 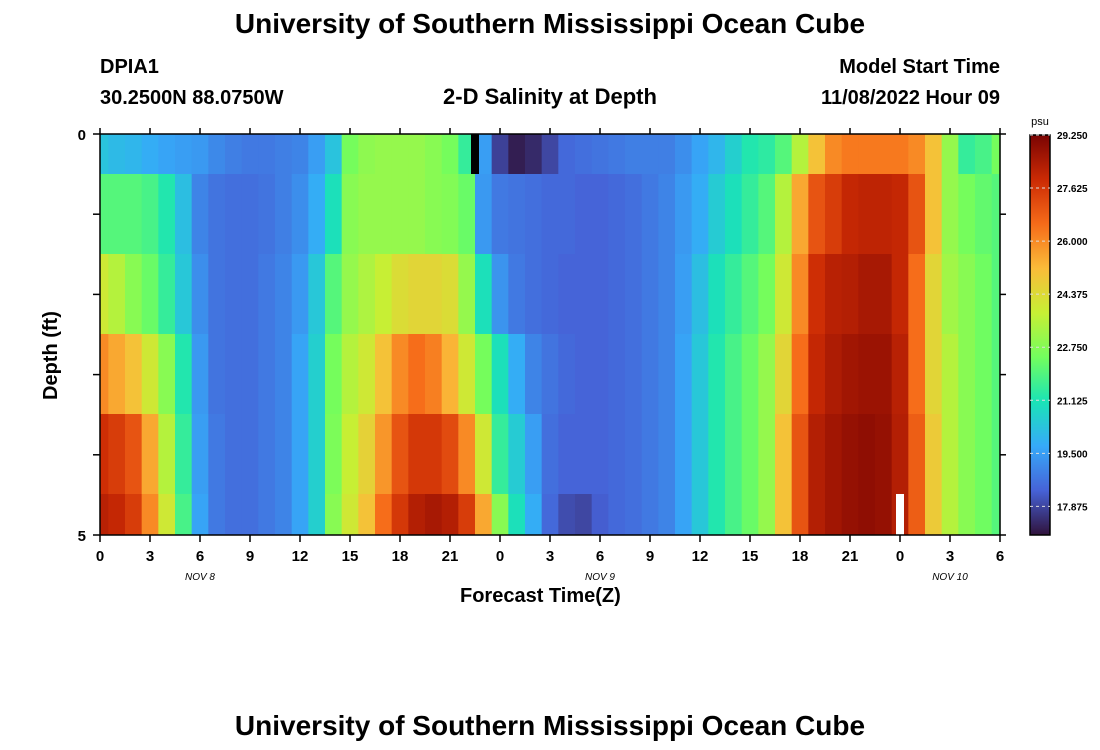 What do you see at coordinates (550, 556) in the screenshot?
I see `x-tick-label: 3` at bounding box center [550, 556].